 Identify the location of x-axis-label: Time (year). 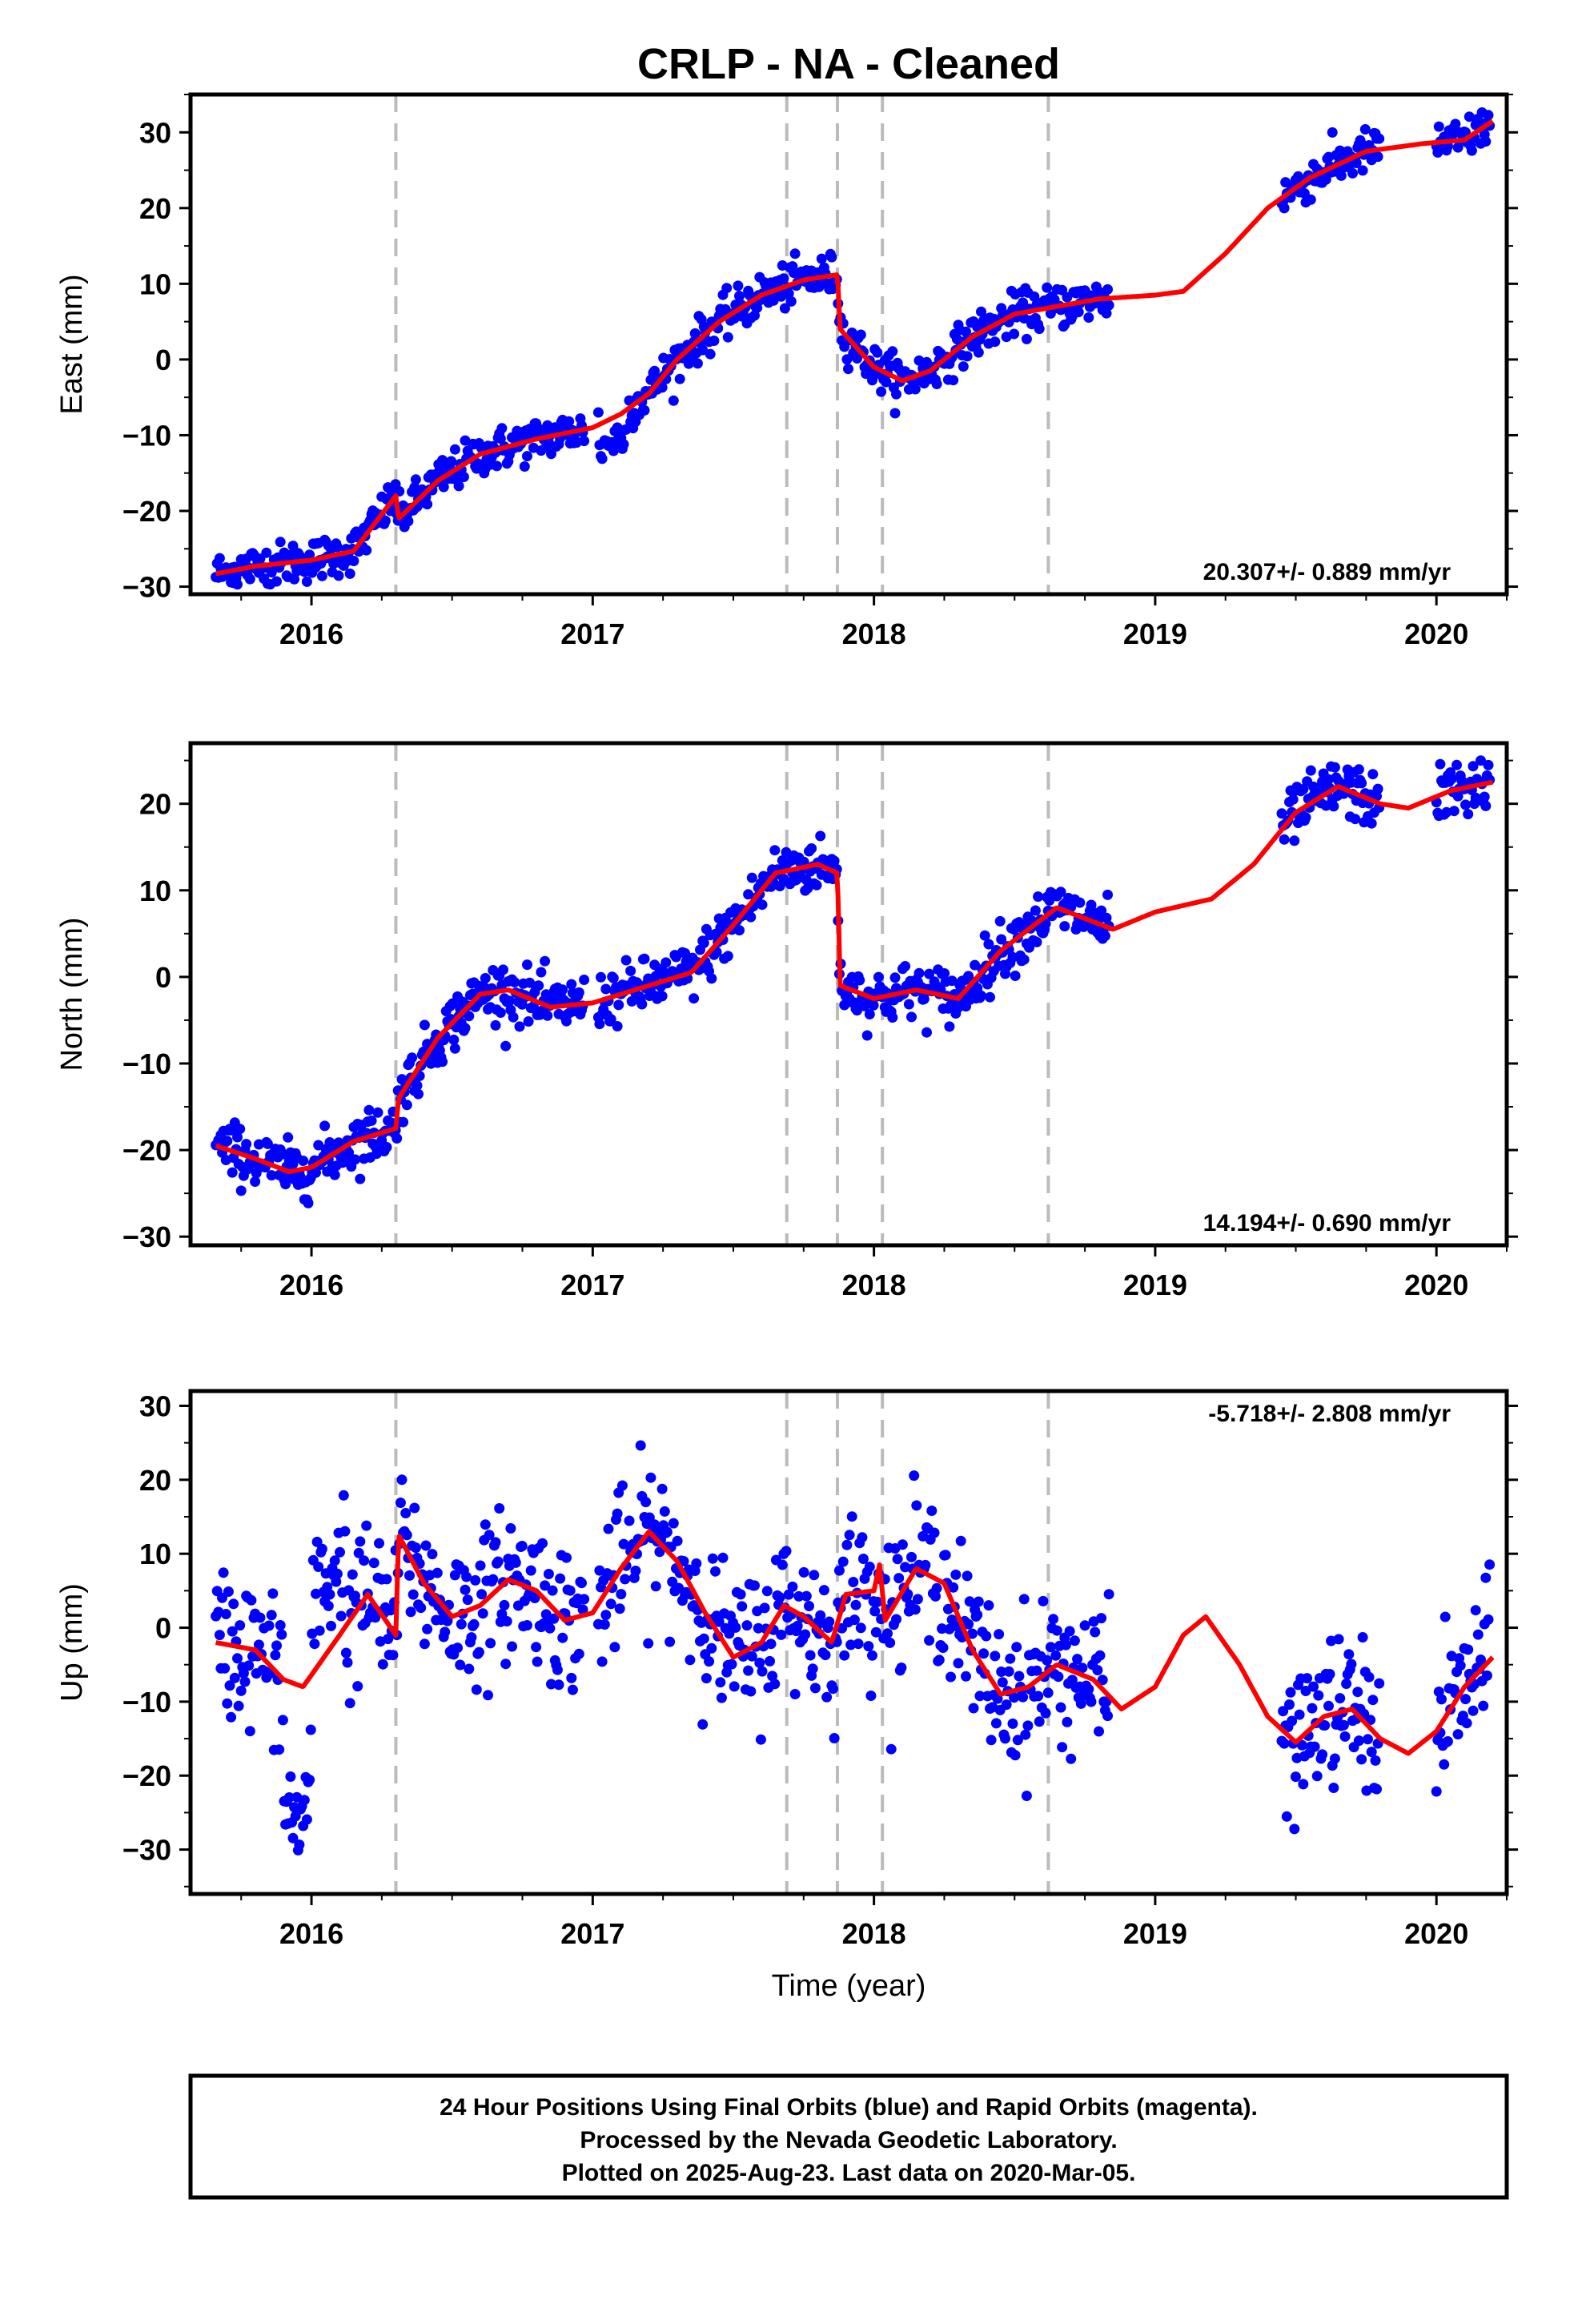
(849, 1986).